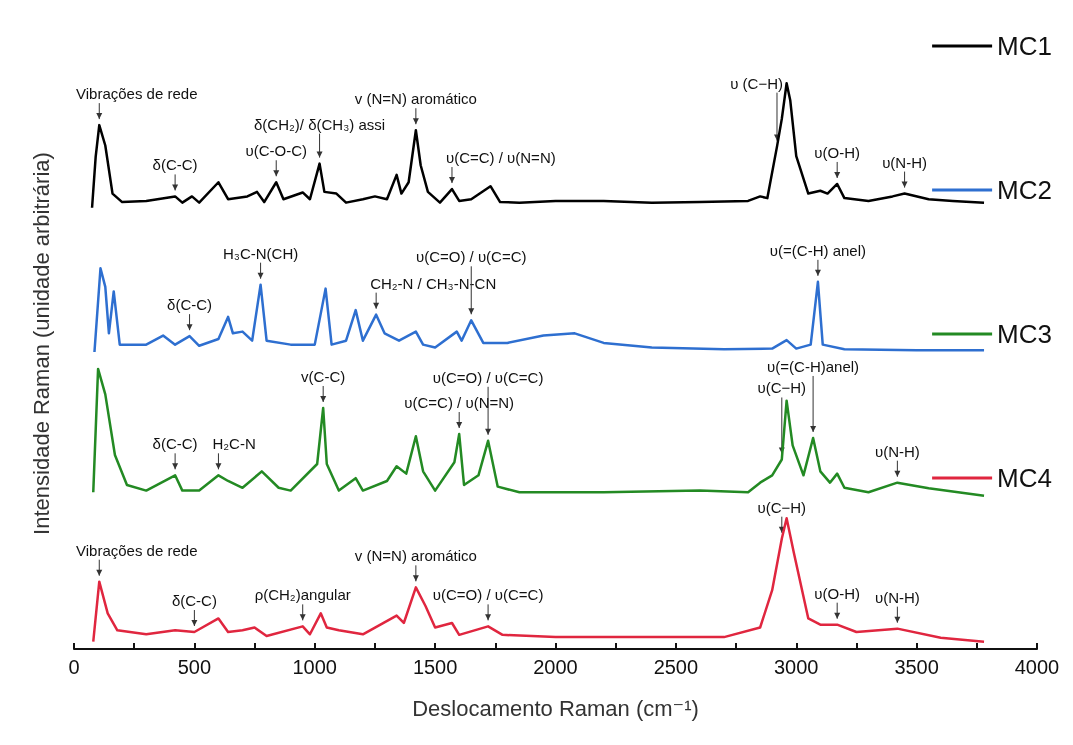 Image resolution: width=1073 pixels, height=745 pixels. What do you see at coordinates (817, 250) in the screenshot?
I see `annotation: υ(=(C-H) anel)` at bounding box center [817, 250].